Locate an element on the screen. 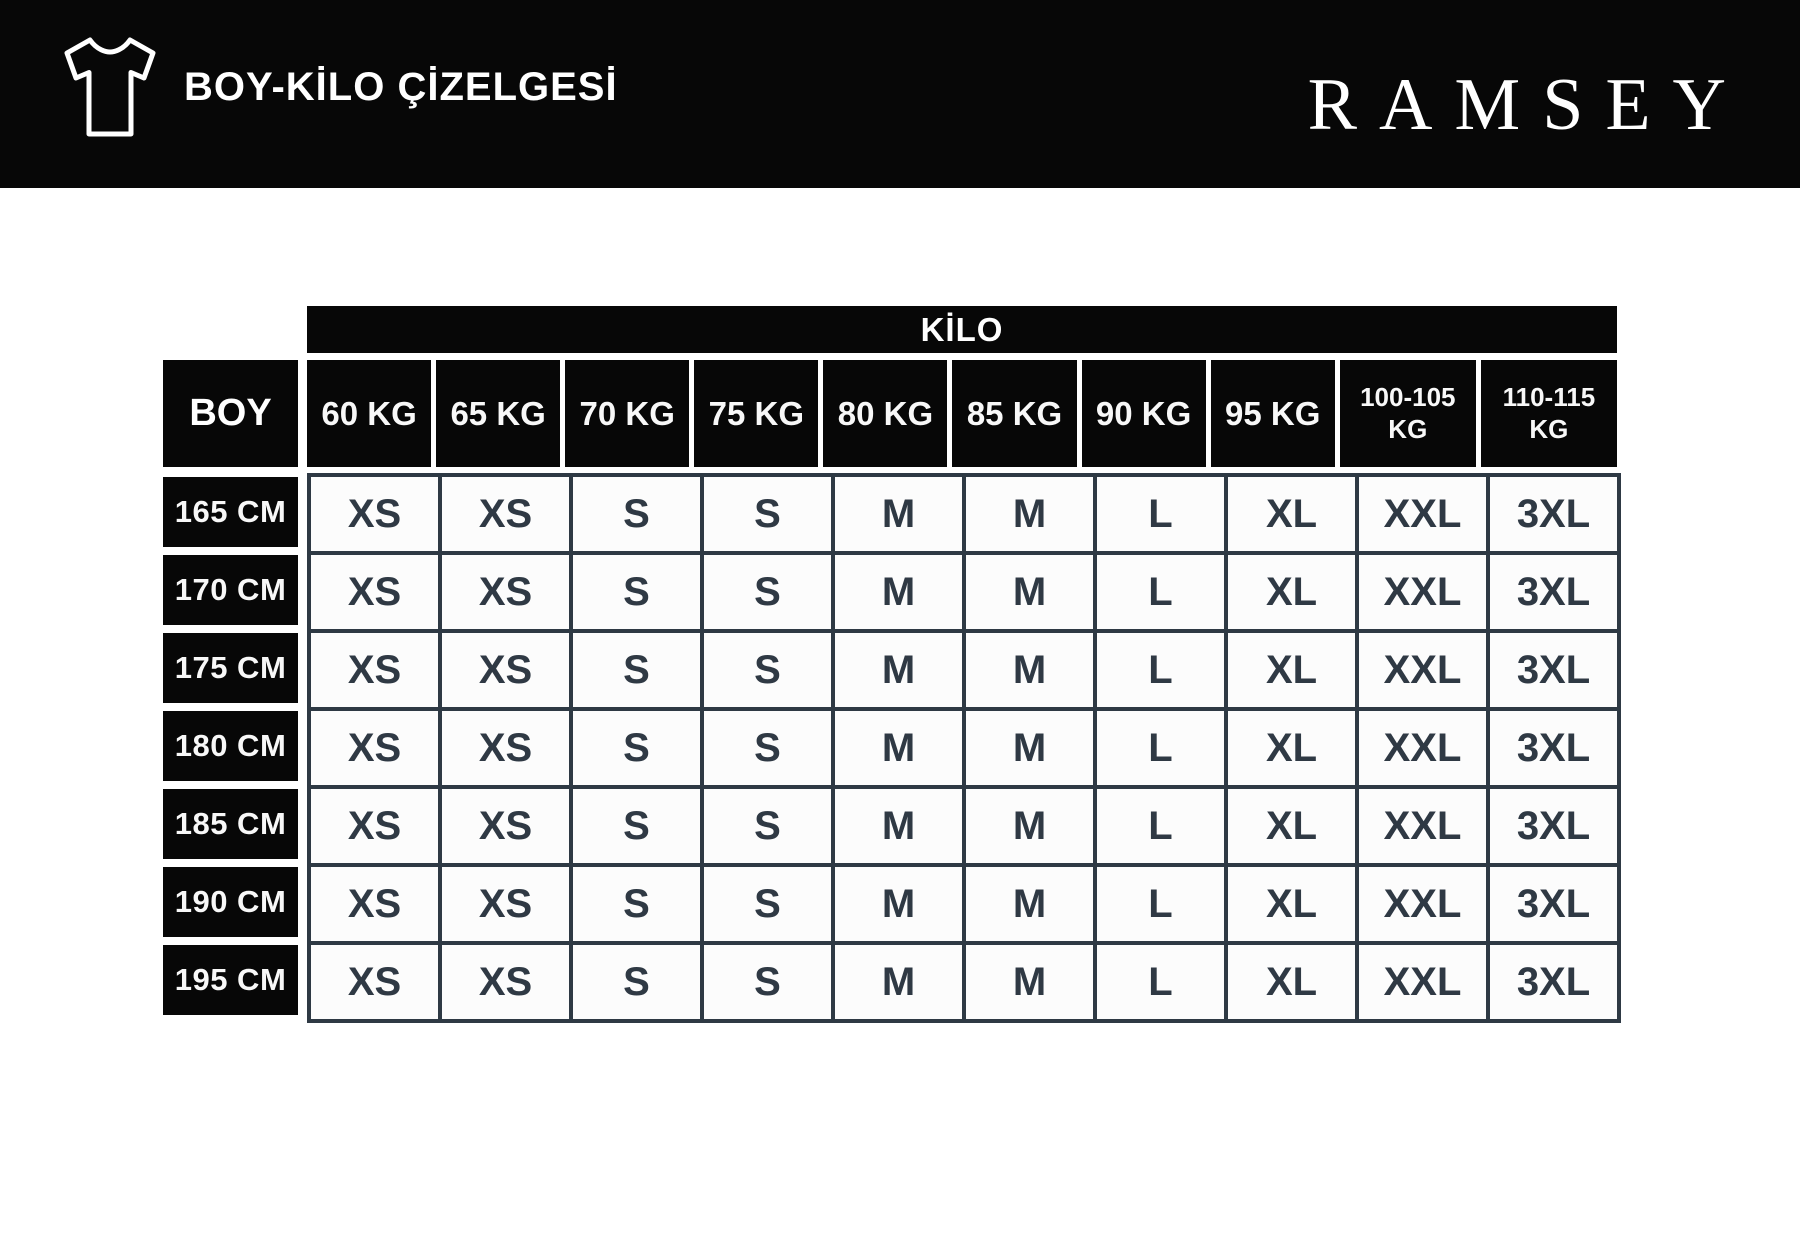  kilo-group-header: KİLO is located at coordinates (962, 329).